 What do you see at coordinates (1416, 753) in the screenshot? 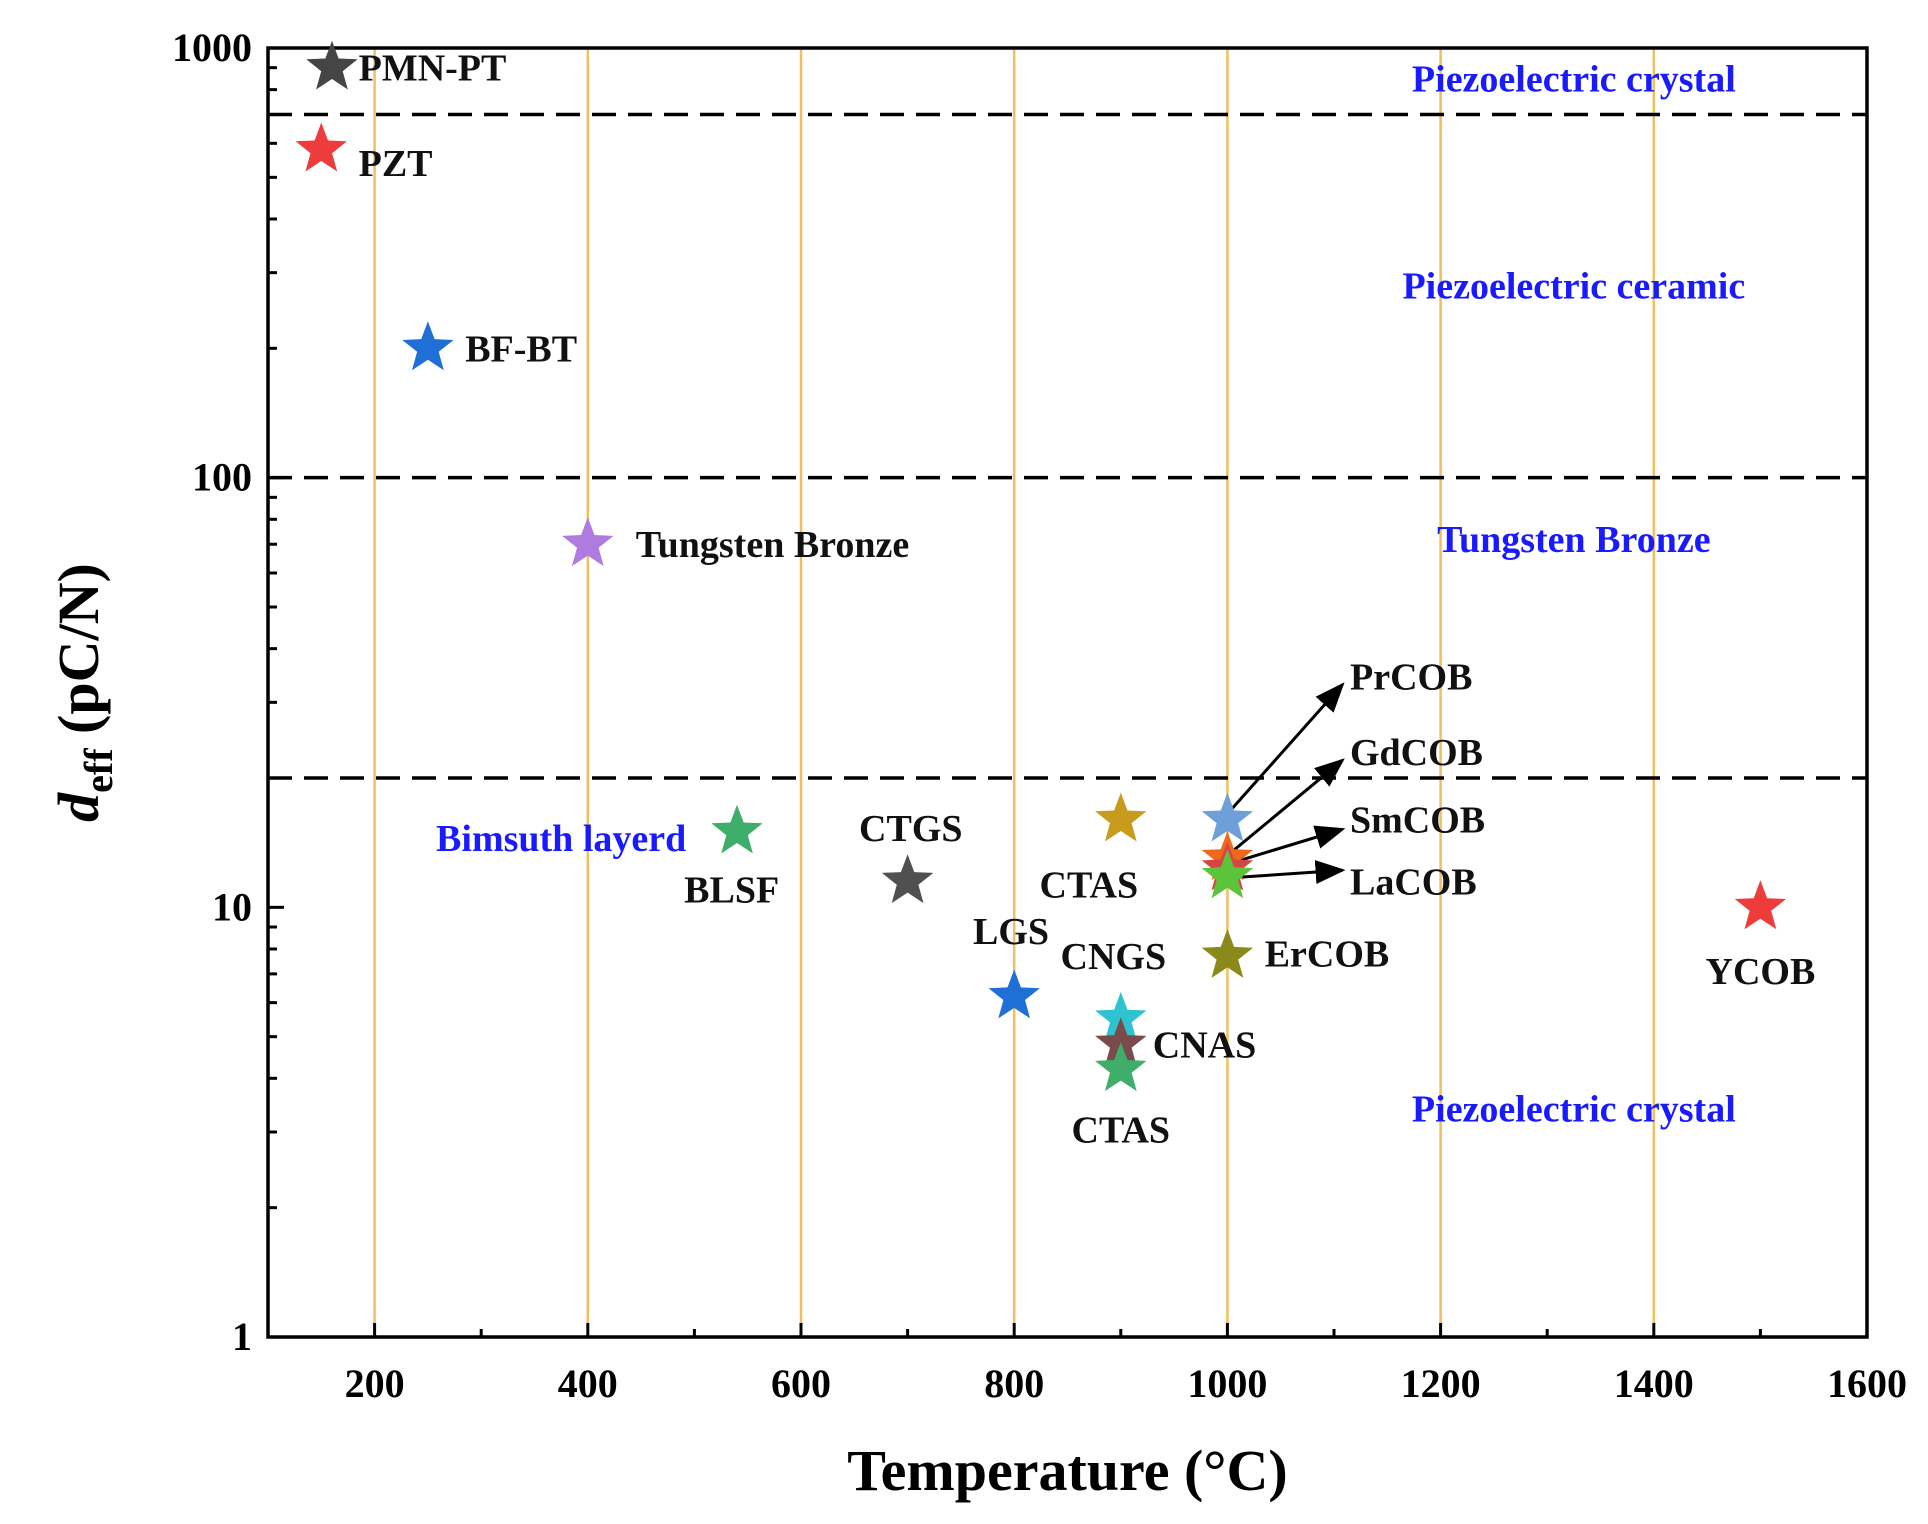
I see `point-label-gdcob: GdCOB` at bounding box center [1416, 753].